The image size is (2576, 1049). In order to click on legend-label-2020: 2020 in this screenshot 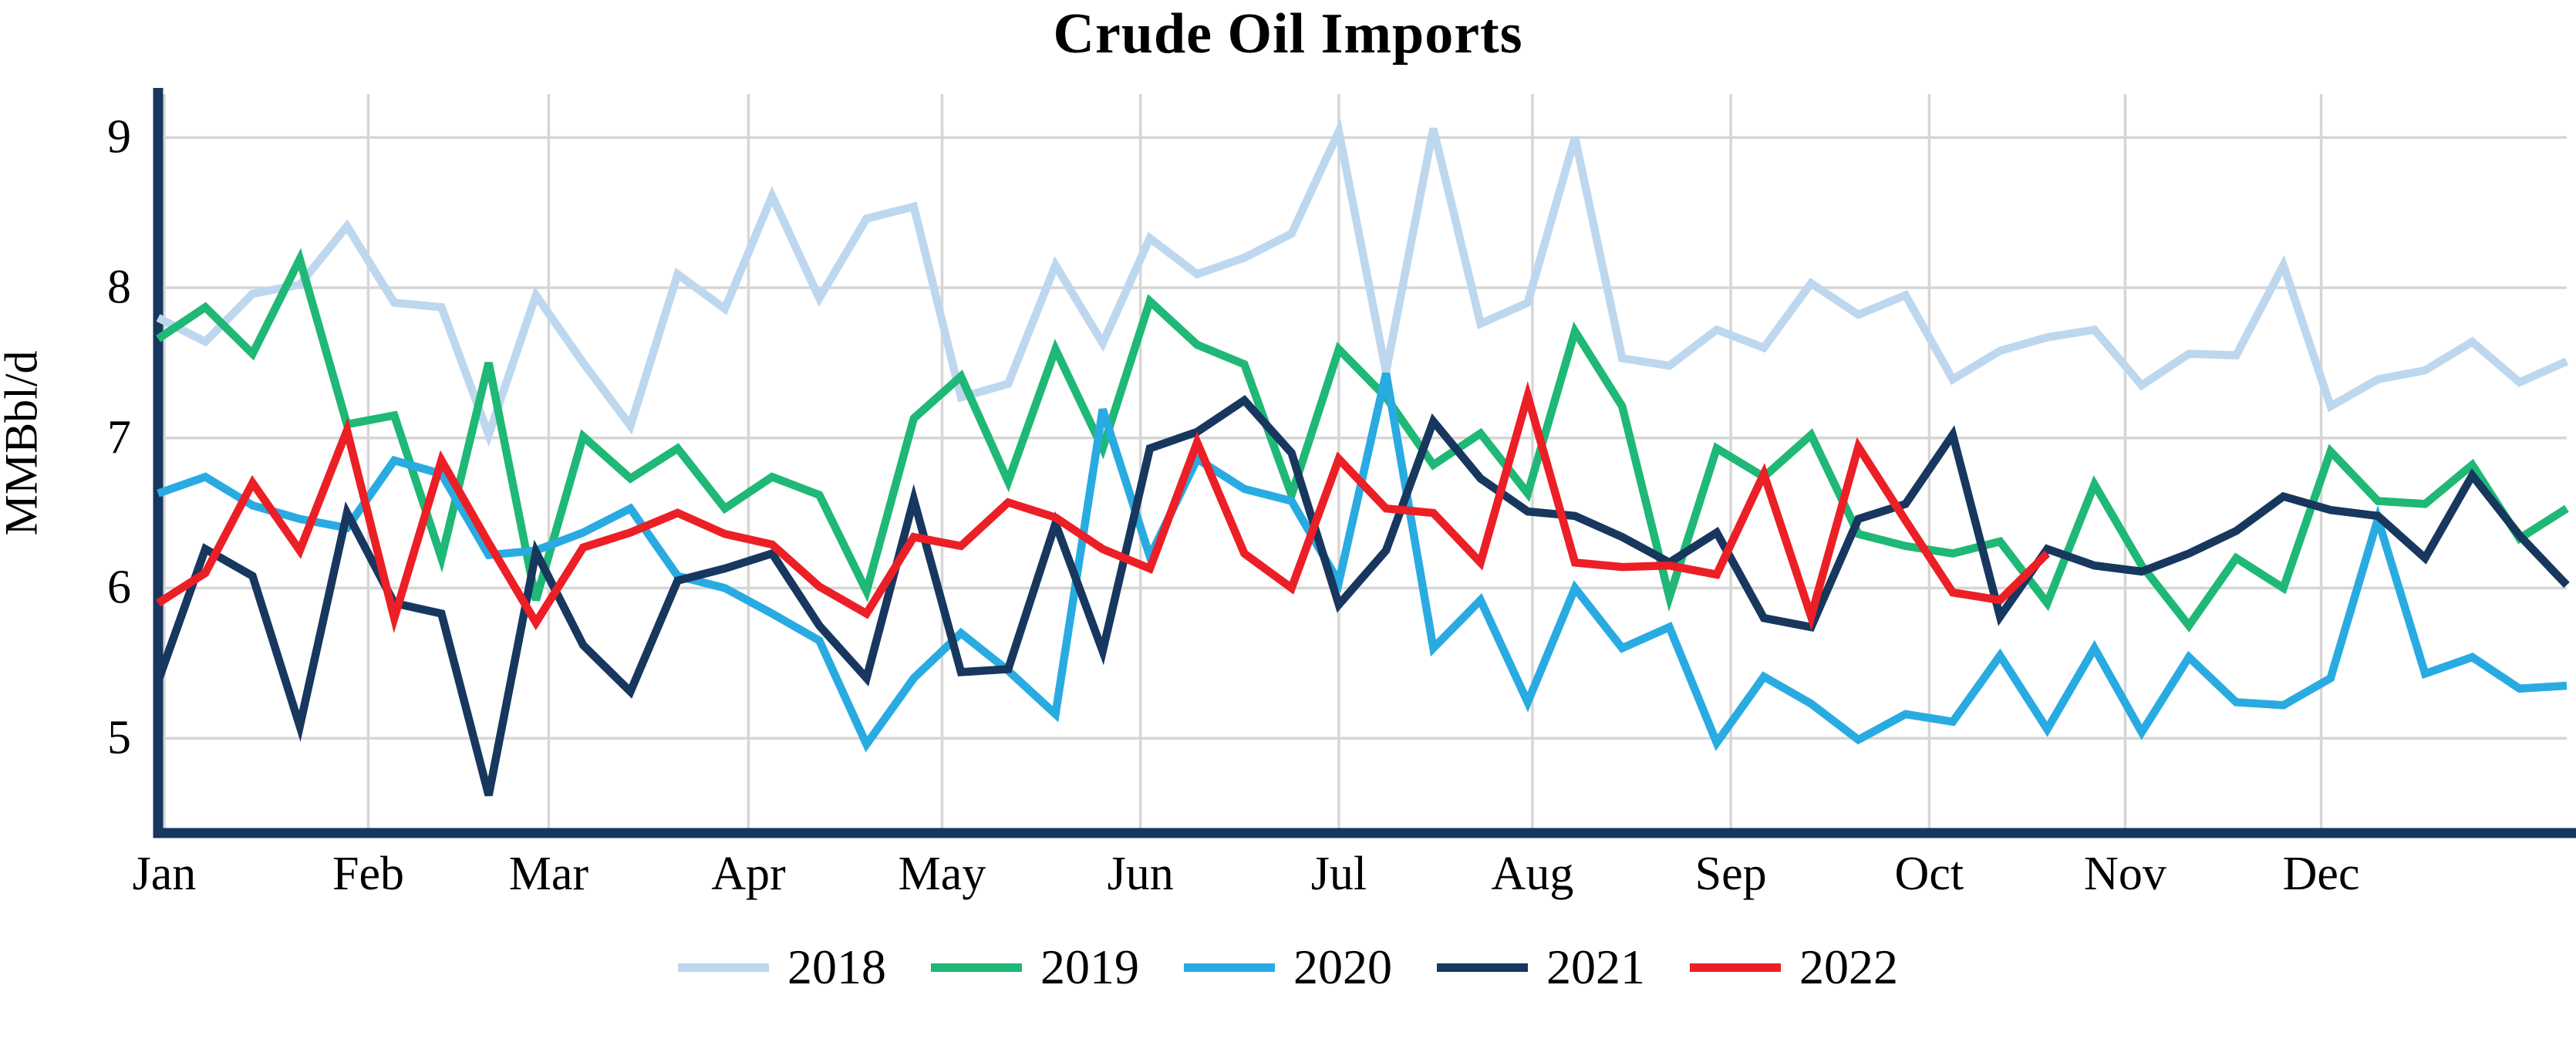, I will do `click(1342, 966)`.